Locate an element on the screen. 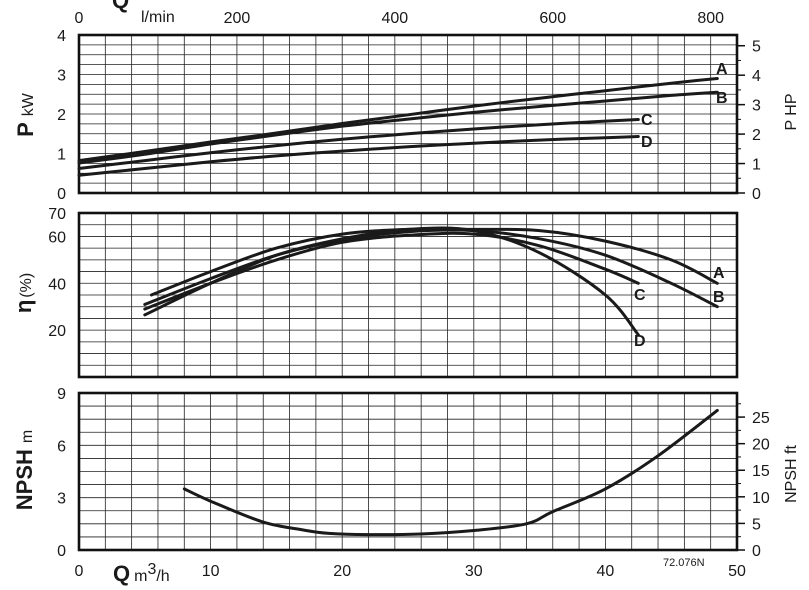  power-curve-b is located at coordinates (398, 127).